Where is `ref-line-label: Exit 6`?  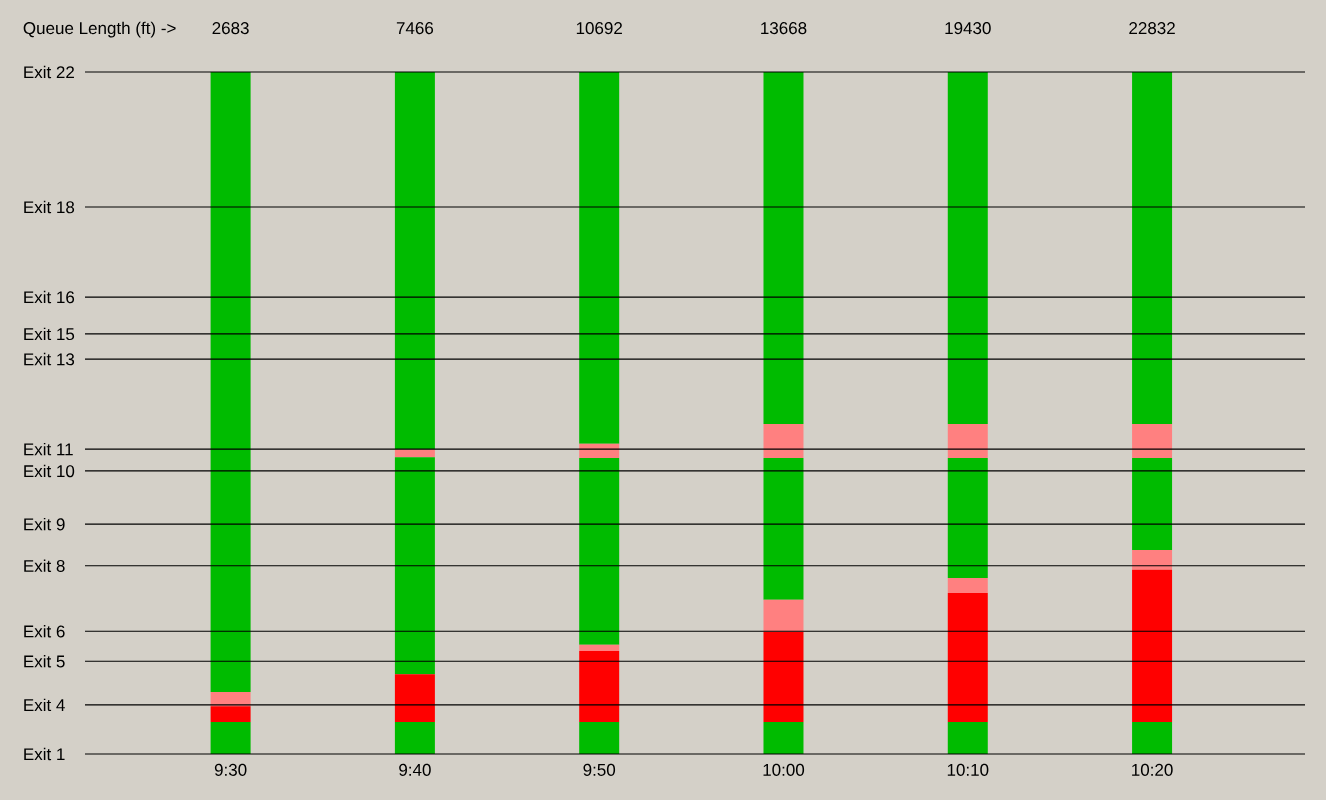
ref-line-label: Exit 6 is located at coordinates (44, 631).